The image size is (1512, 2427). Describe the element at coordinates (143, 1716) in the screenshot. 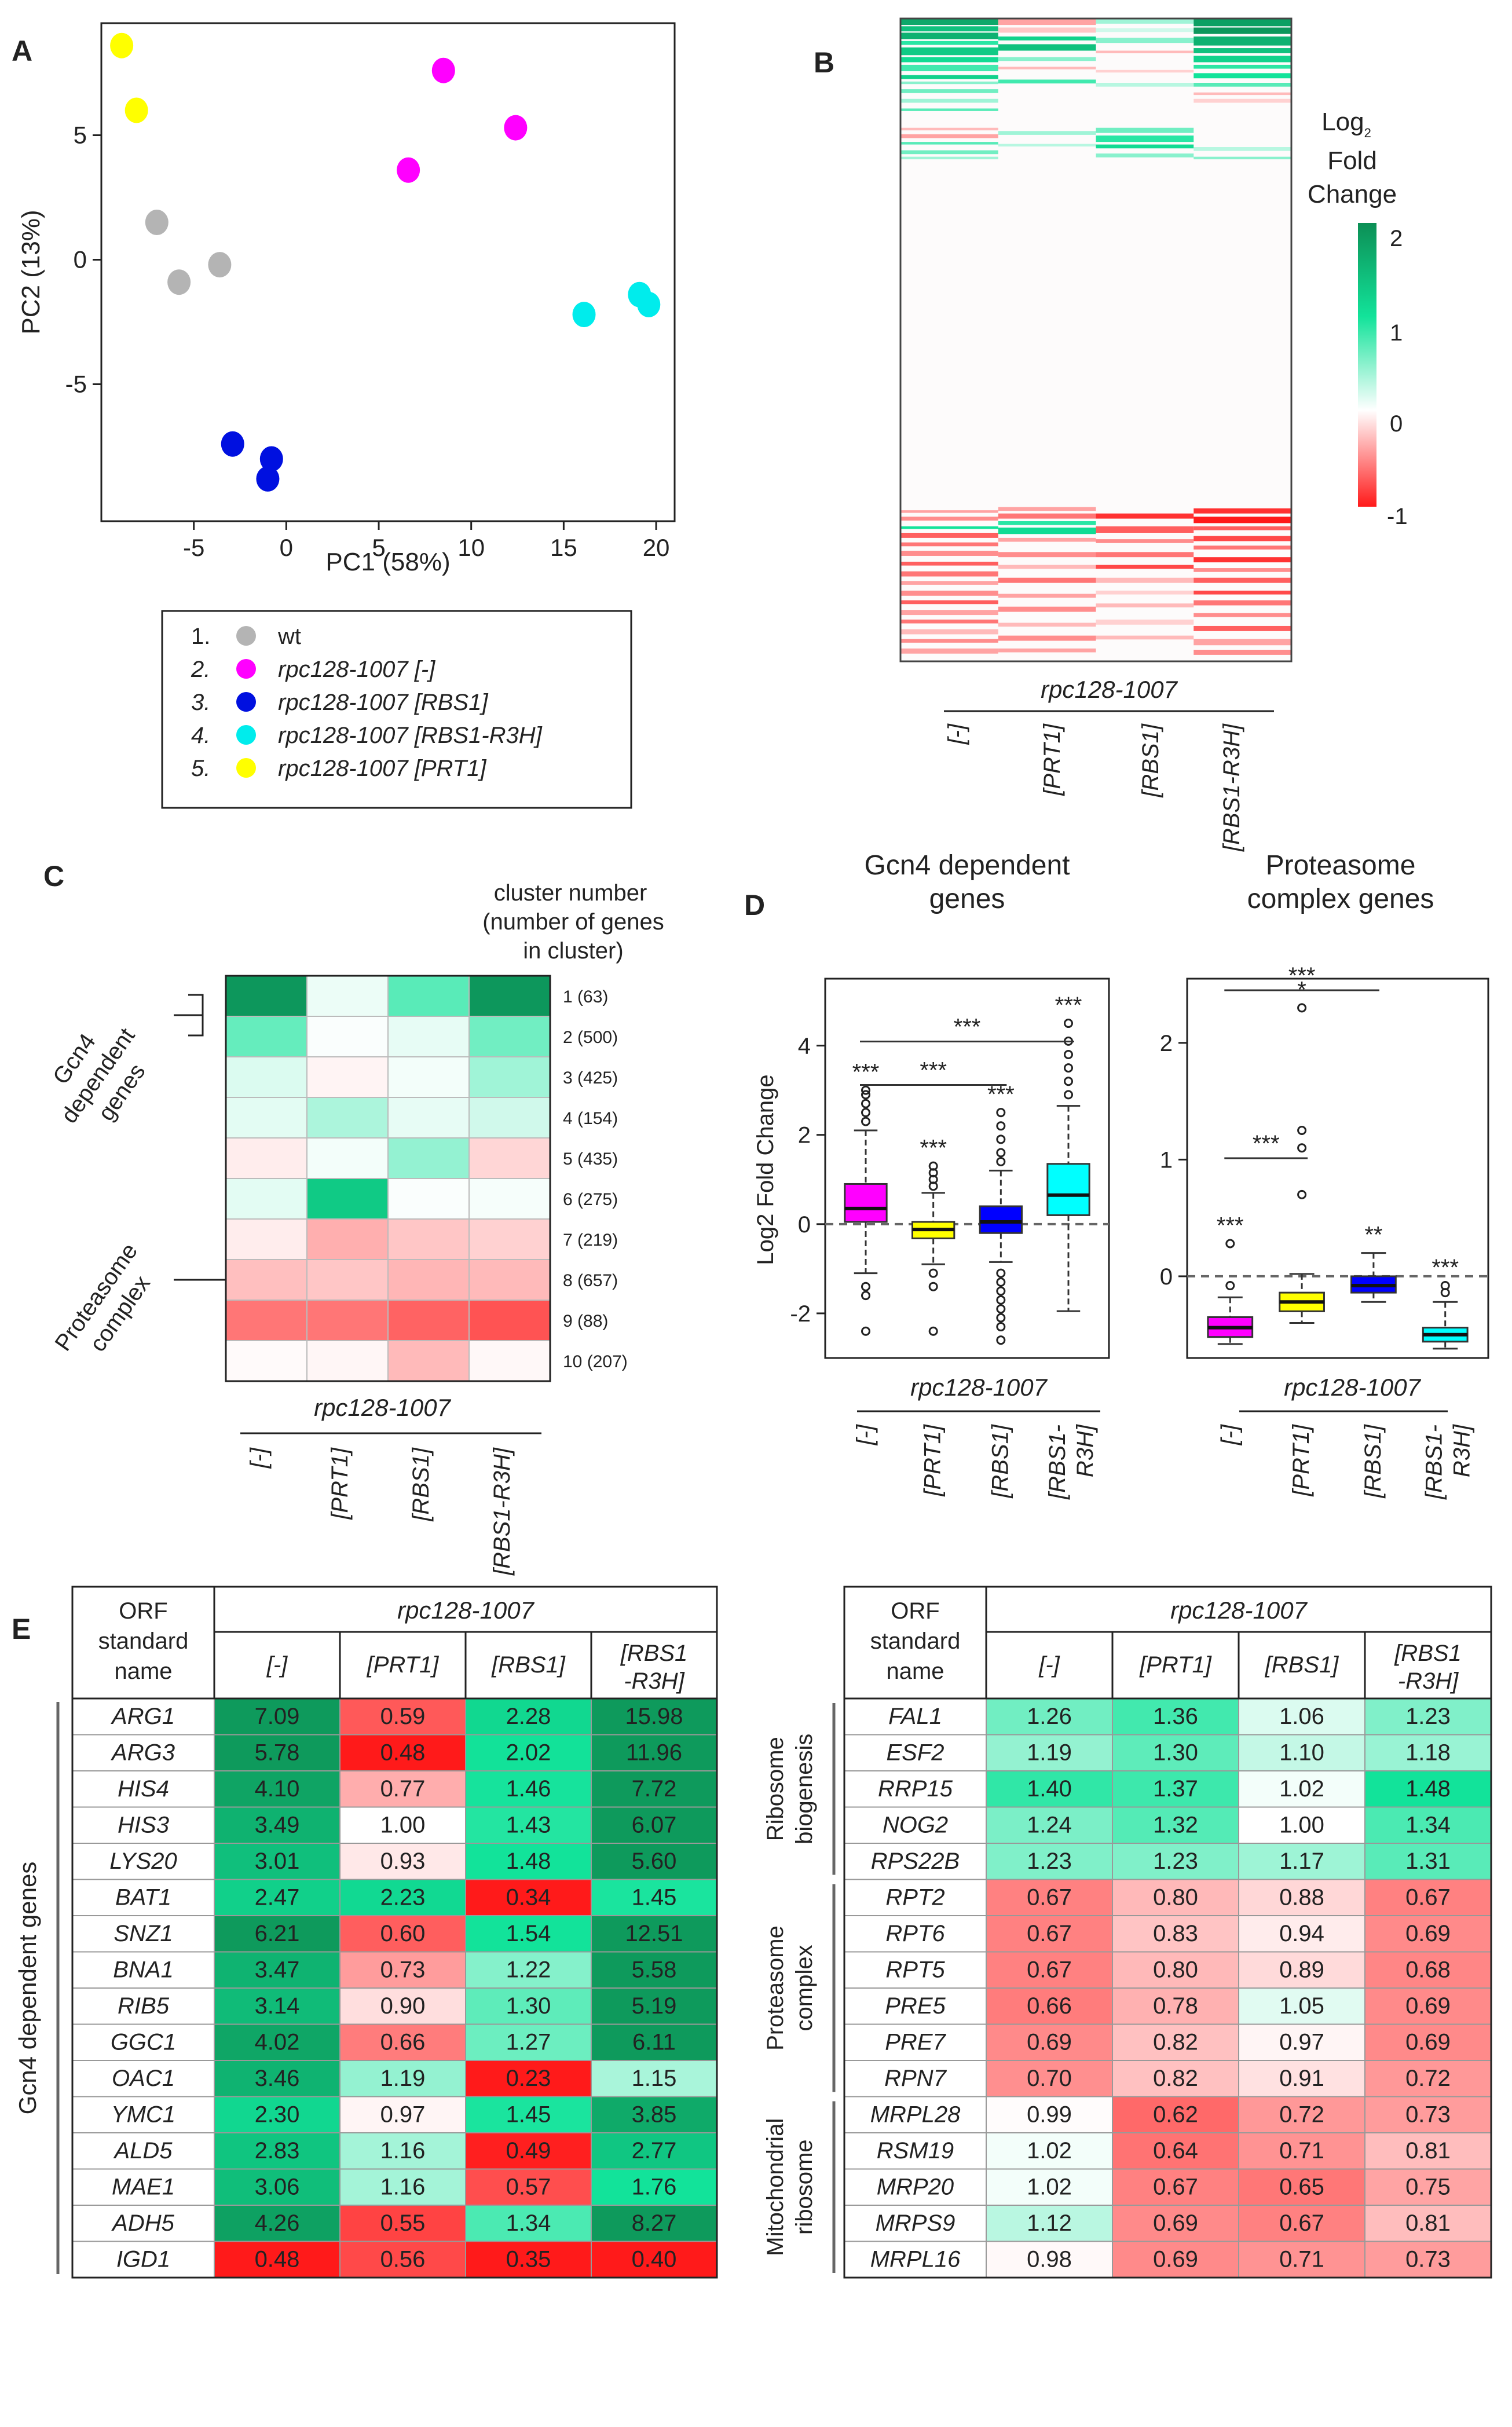

I see `table-gene-arg1: ARG1` at that location.